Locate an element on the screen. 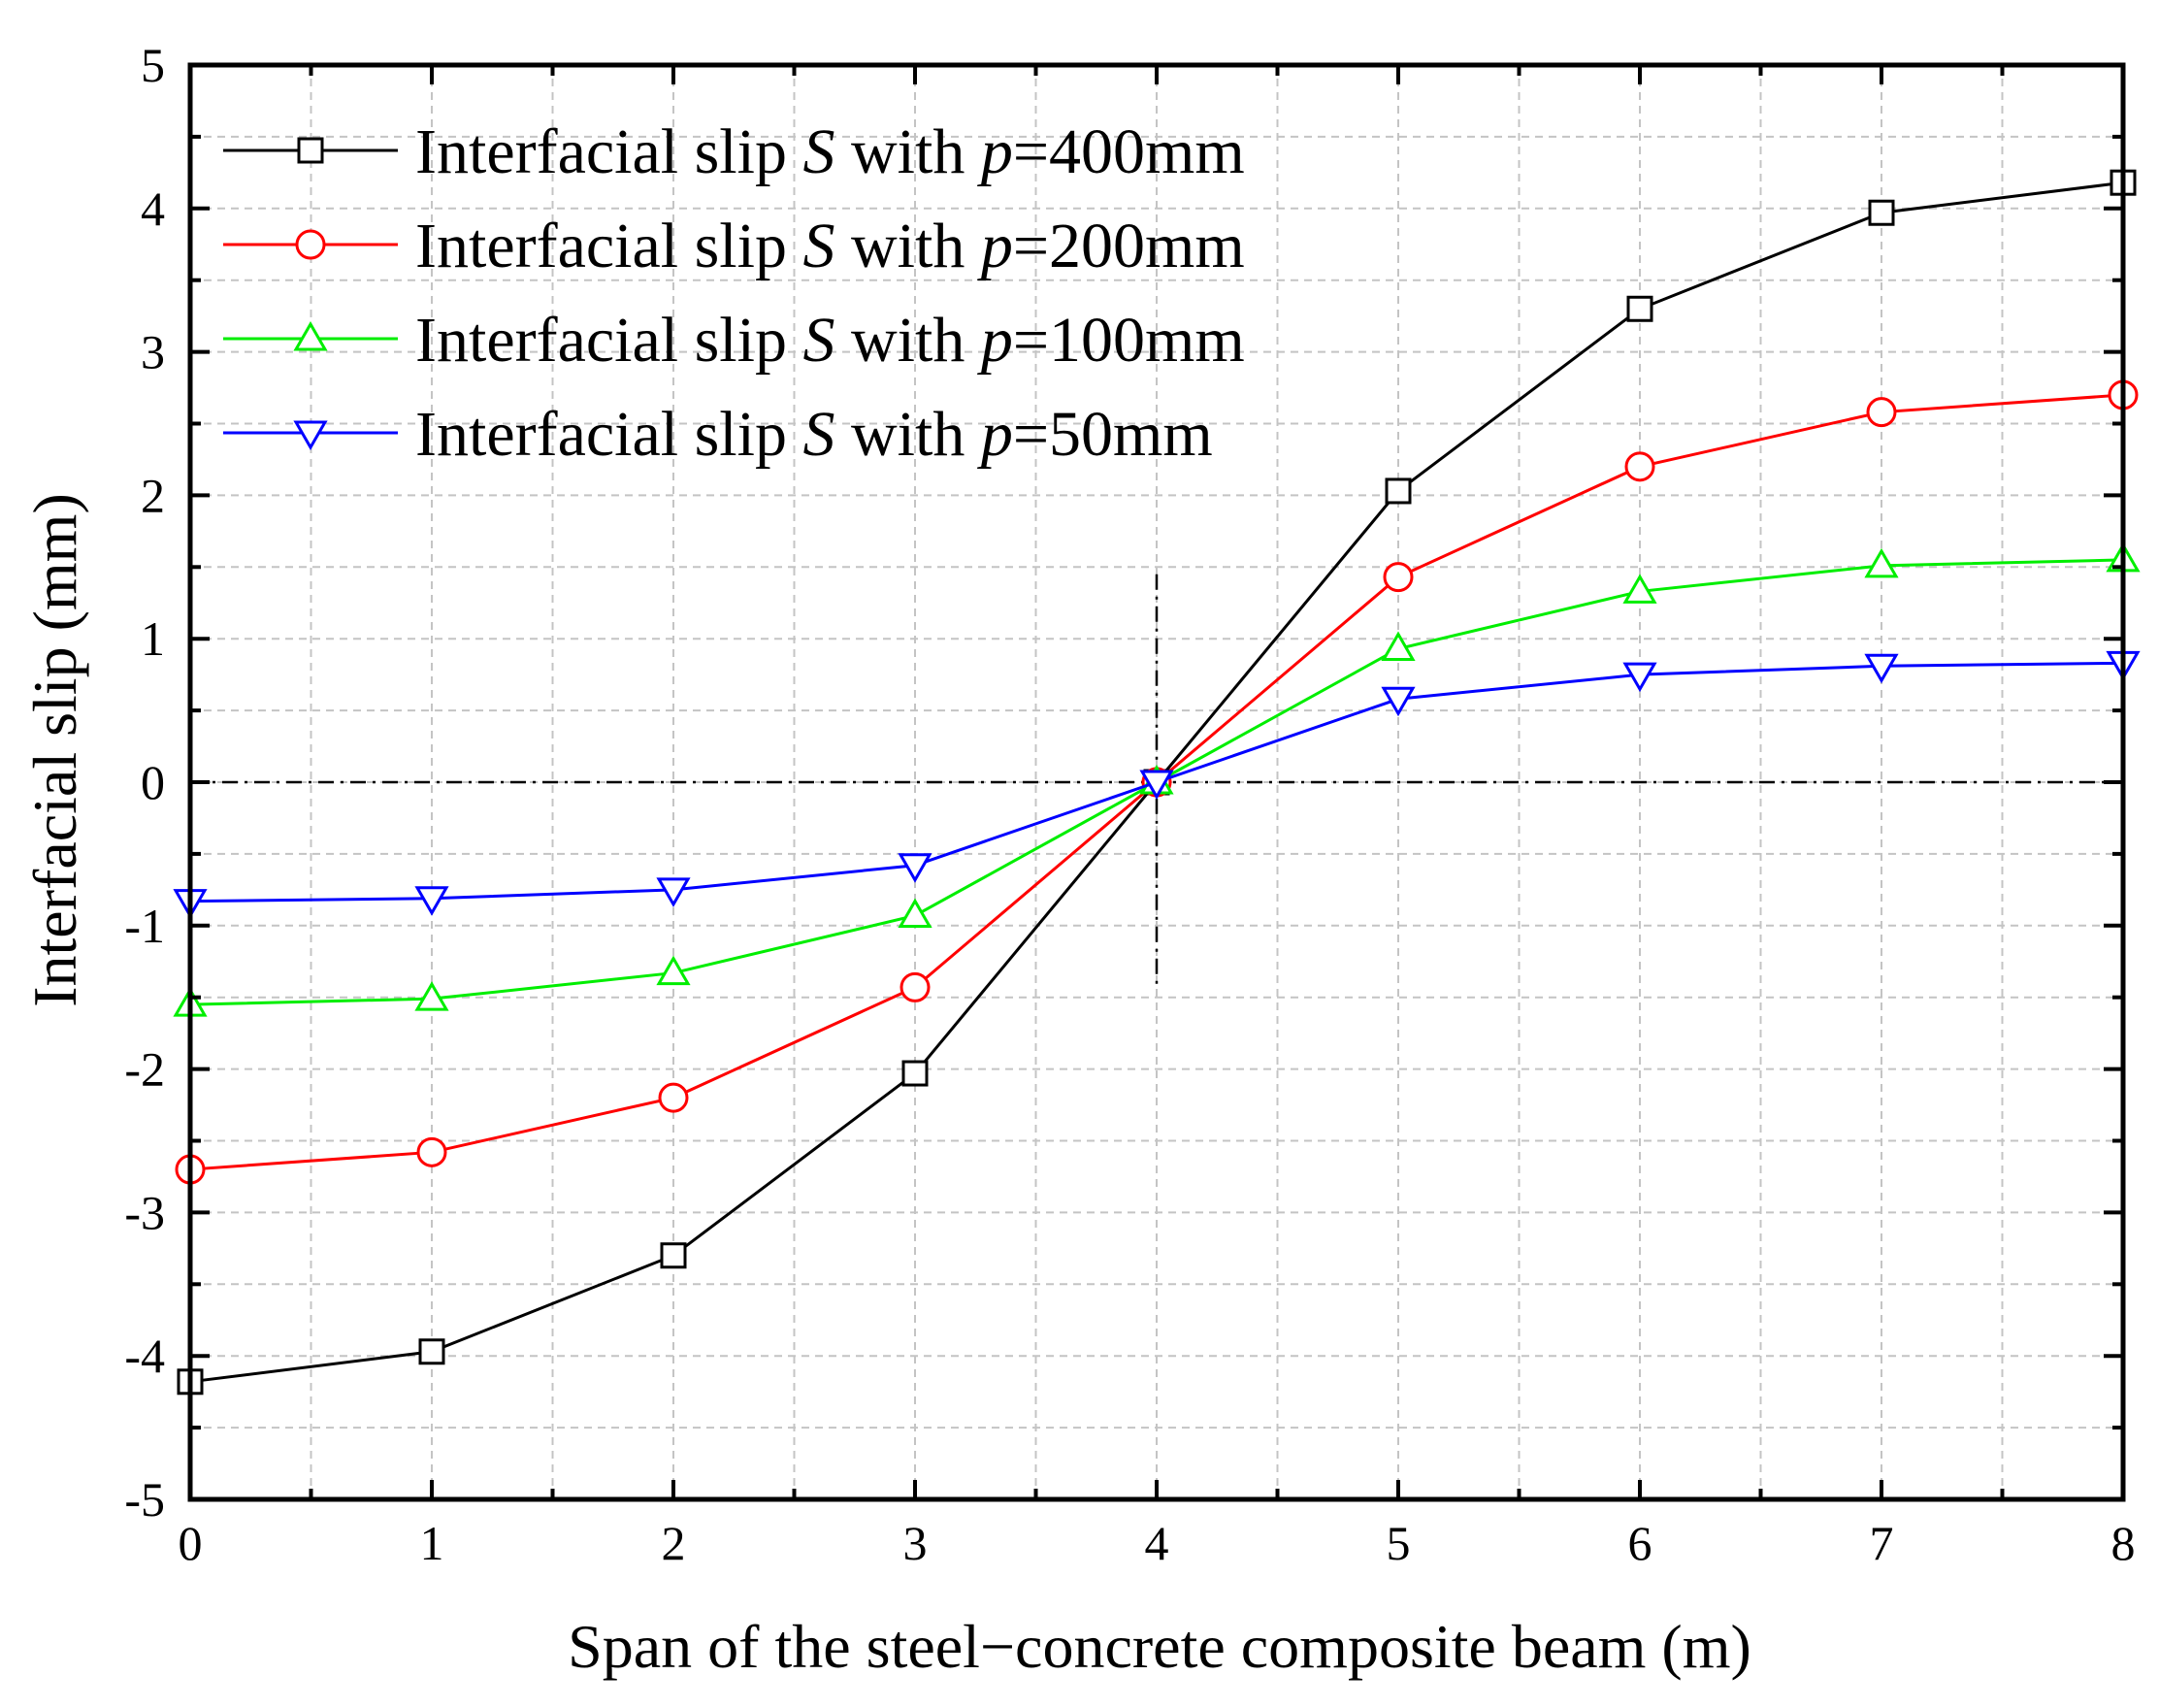 Image resolution: width=2159 pixels, height=1708 pixels. legend-item-50: Interfacial slip S with p=50mm is located at coordinates (718, 434).